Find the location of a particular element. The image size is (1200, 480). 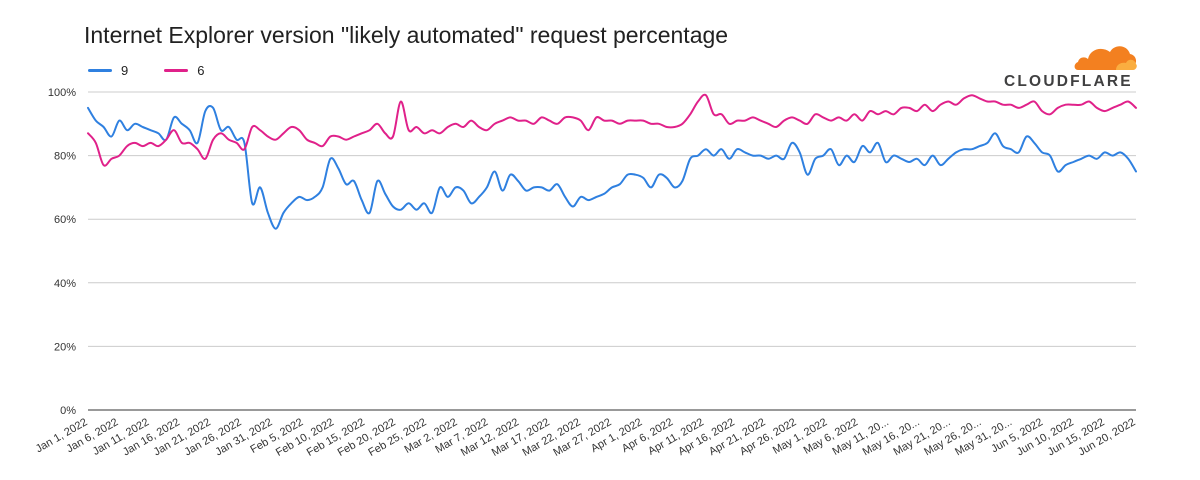

legend-item-series-1: 9 is located at coordinates (108, 70).